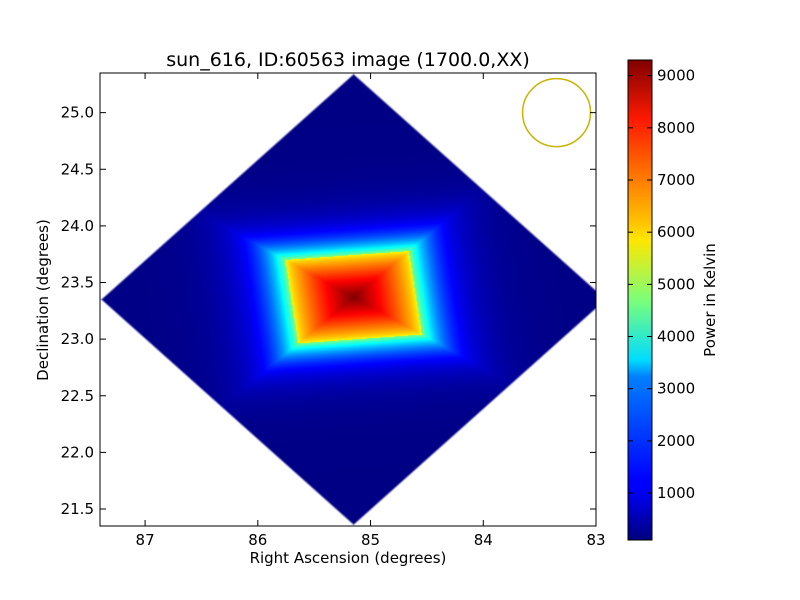  I want to click on x-axis-label: Right Ascension (degrees), so click(348, 558).